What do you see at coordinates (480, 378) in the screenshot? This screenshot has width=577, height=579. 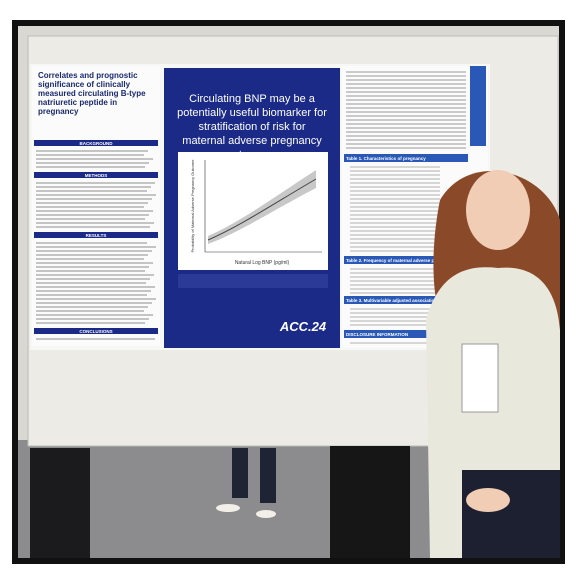 I see `badge` at bounding box center [480, 378].